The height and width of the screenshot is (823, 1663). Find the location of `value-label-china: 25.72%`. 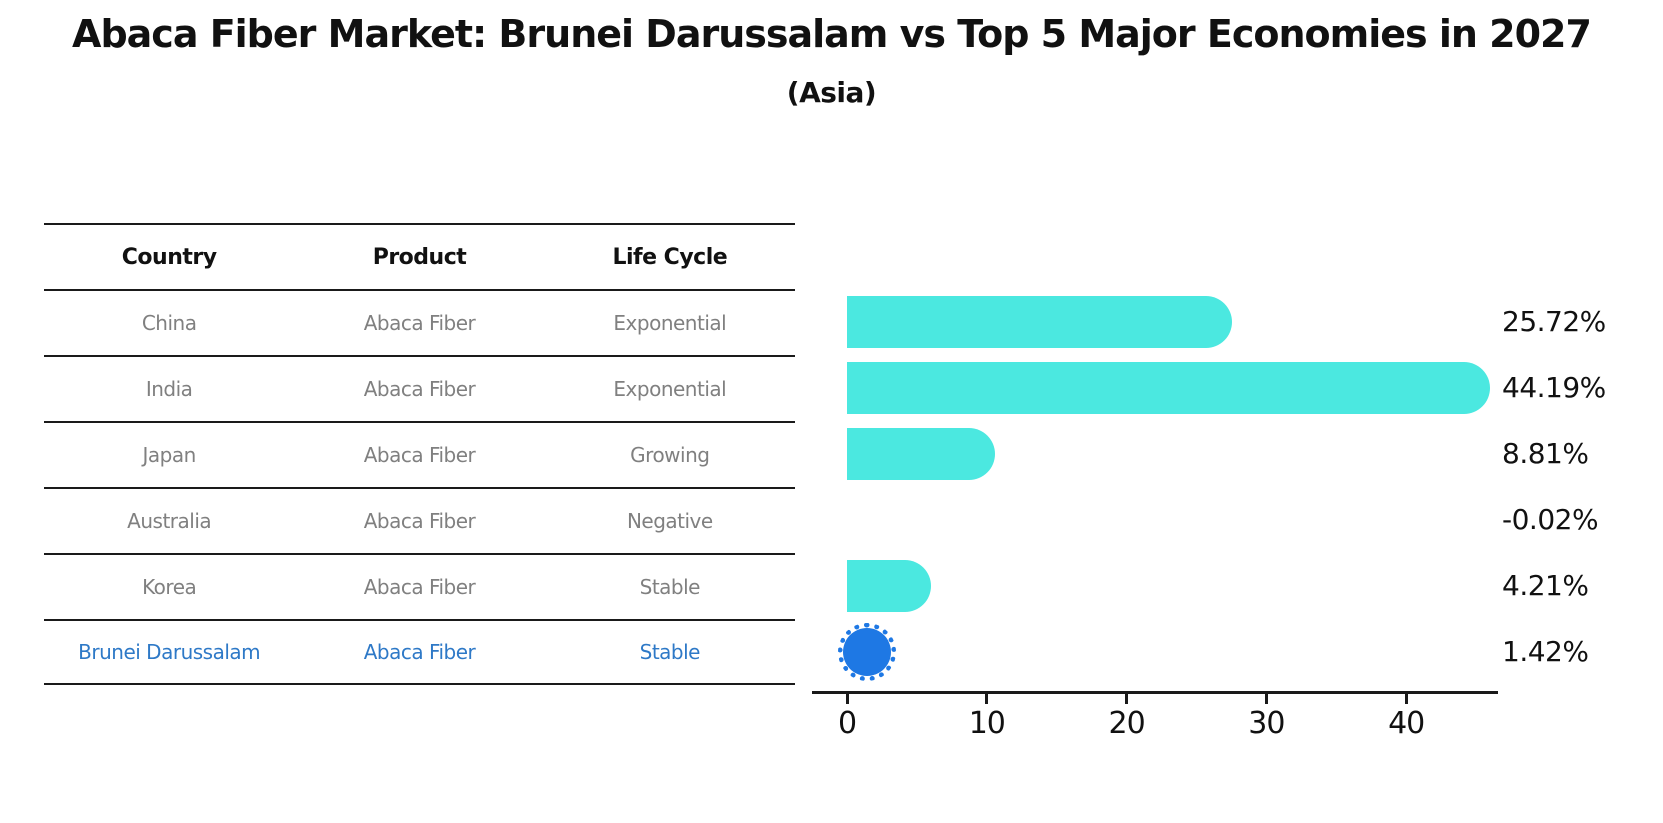

value-label-china: 25.72% is located at coordinates (1554, 321).